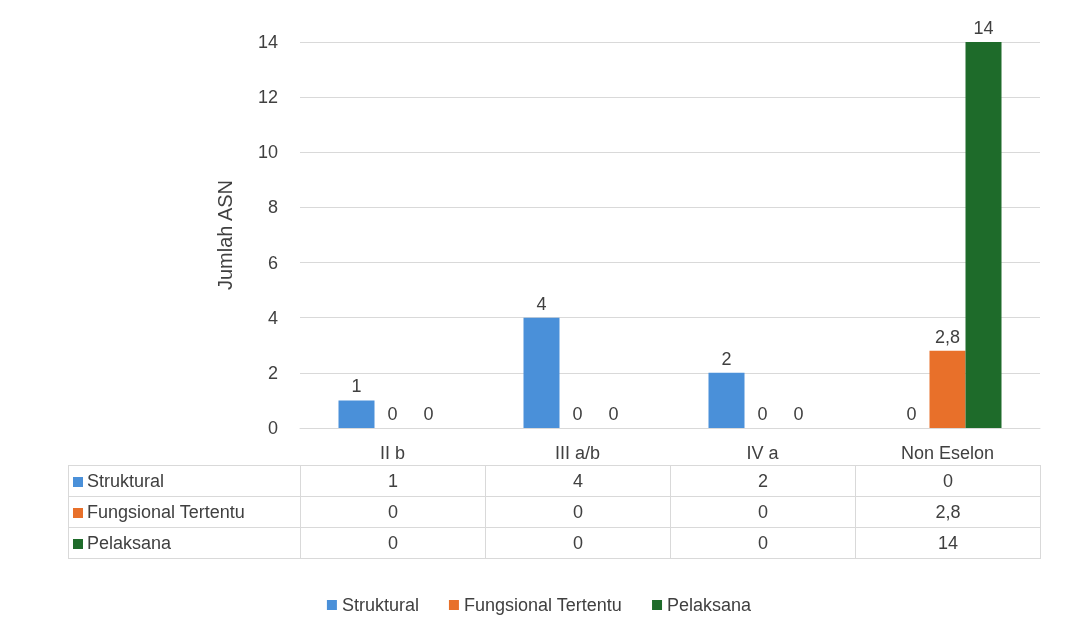  What do you see at coordinates (947, 336) in the screenshot?
I see `text: 2,8` at bounding box center [947, 336].